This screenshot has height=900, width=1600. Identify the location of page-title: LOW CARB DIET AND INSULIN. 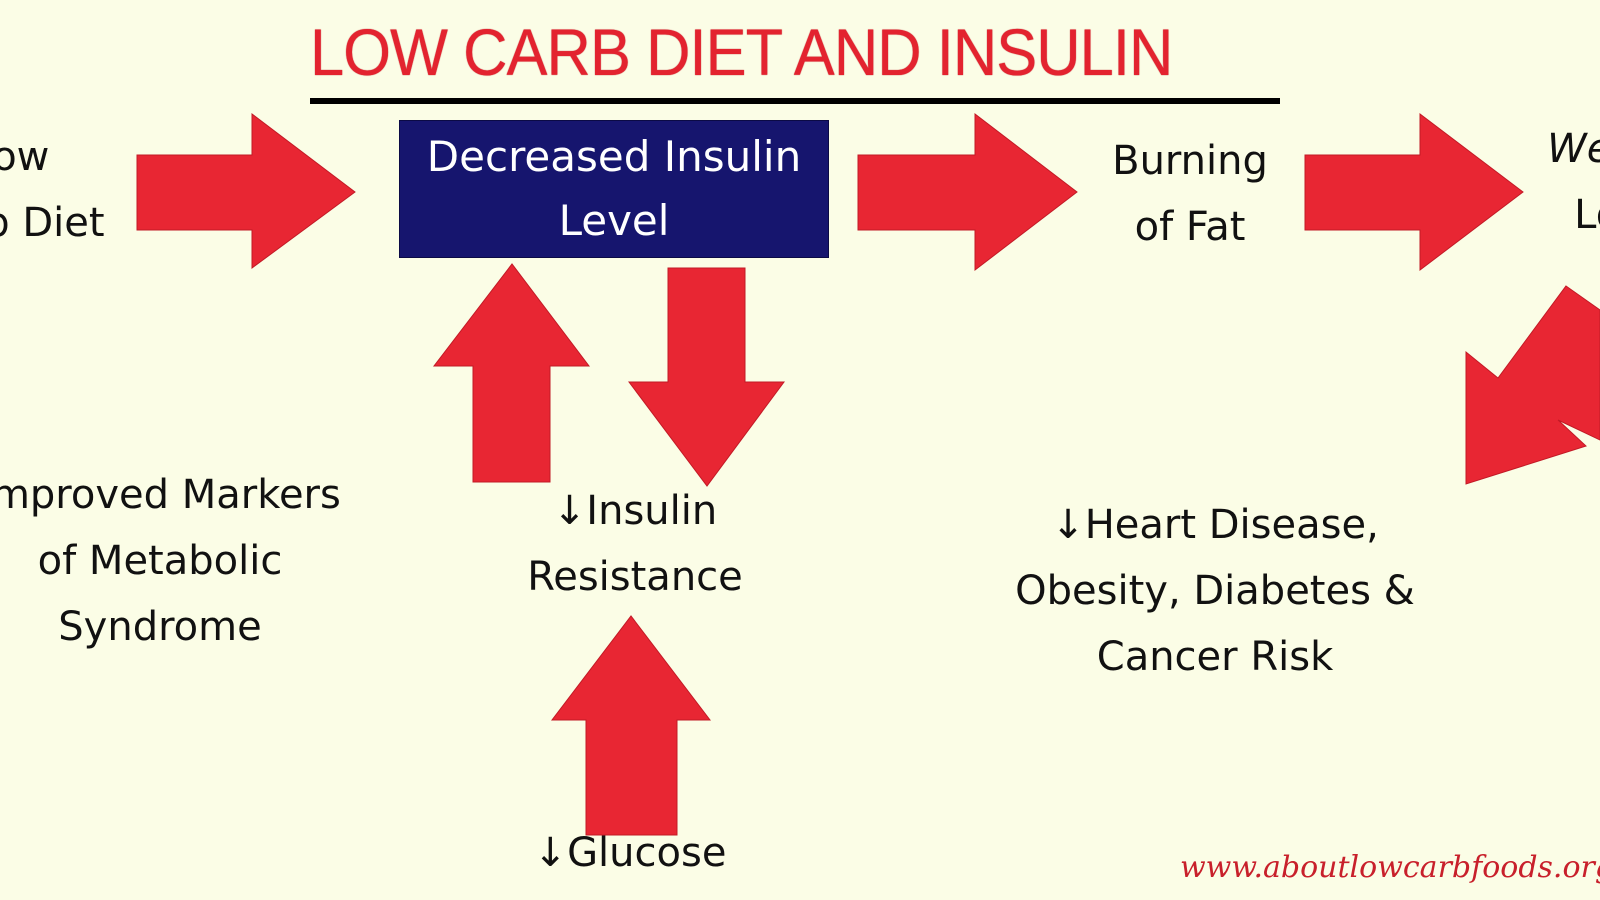
(741, 52).